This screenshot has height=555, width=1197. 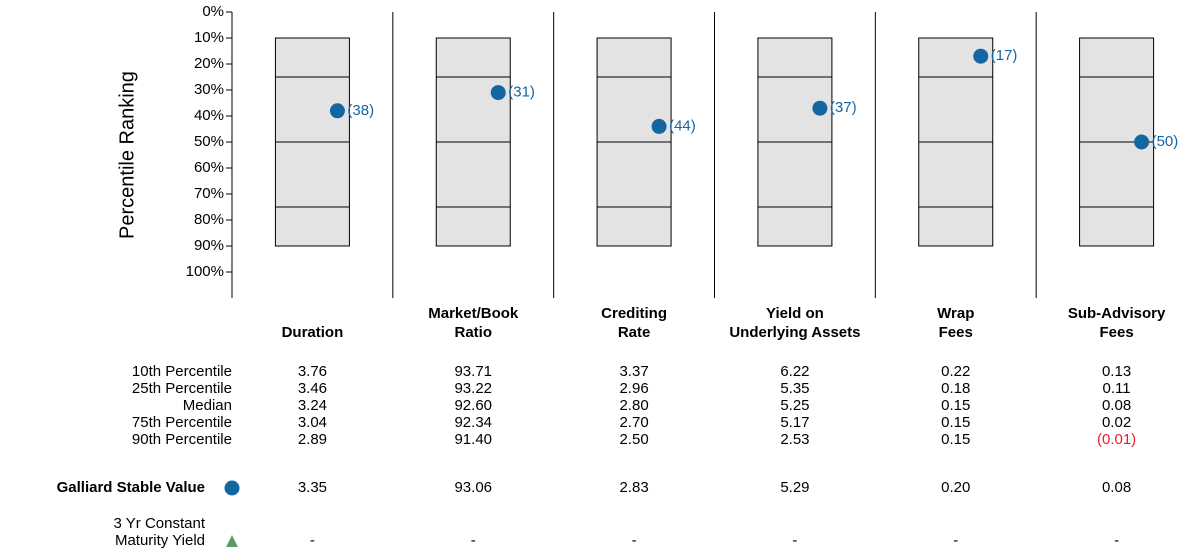 What do you see at coordinates (794, 332) in the screenshot?
I see `category-label: Underlying Assets` at bounding box center [794, 332].